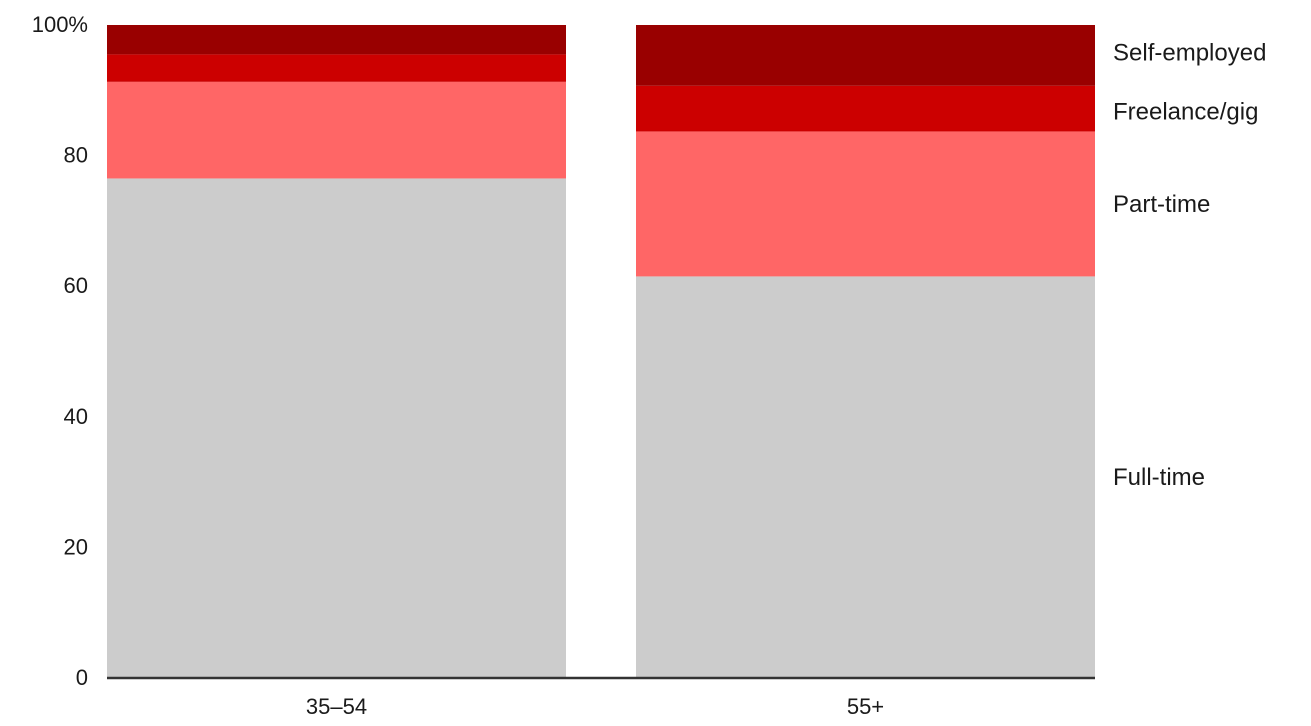 Image resolution: width=1311 pixels, height=726 pixels. I want to click on x-category-label: 55+, so click(865, 706).